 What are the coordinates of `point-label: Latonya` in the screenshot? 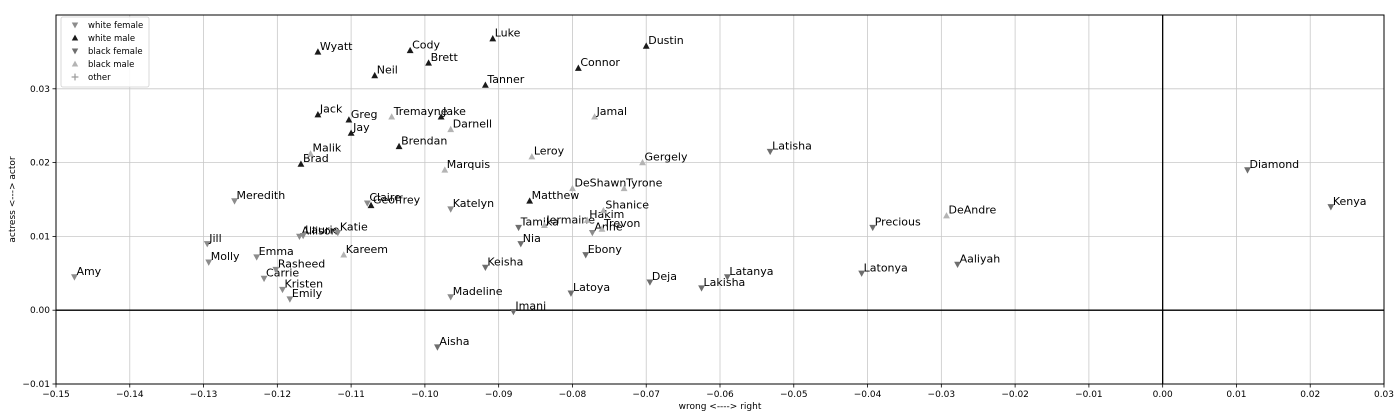 It's located at (886, 267).